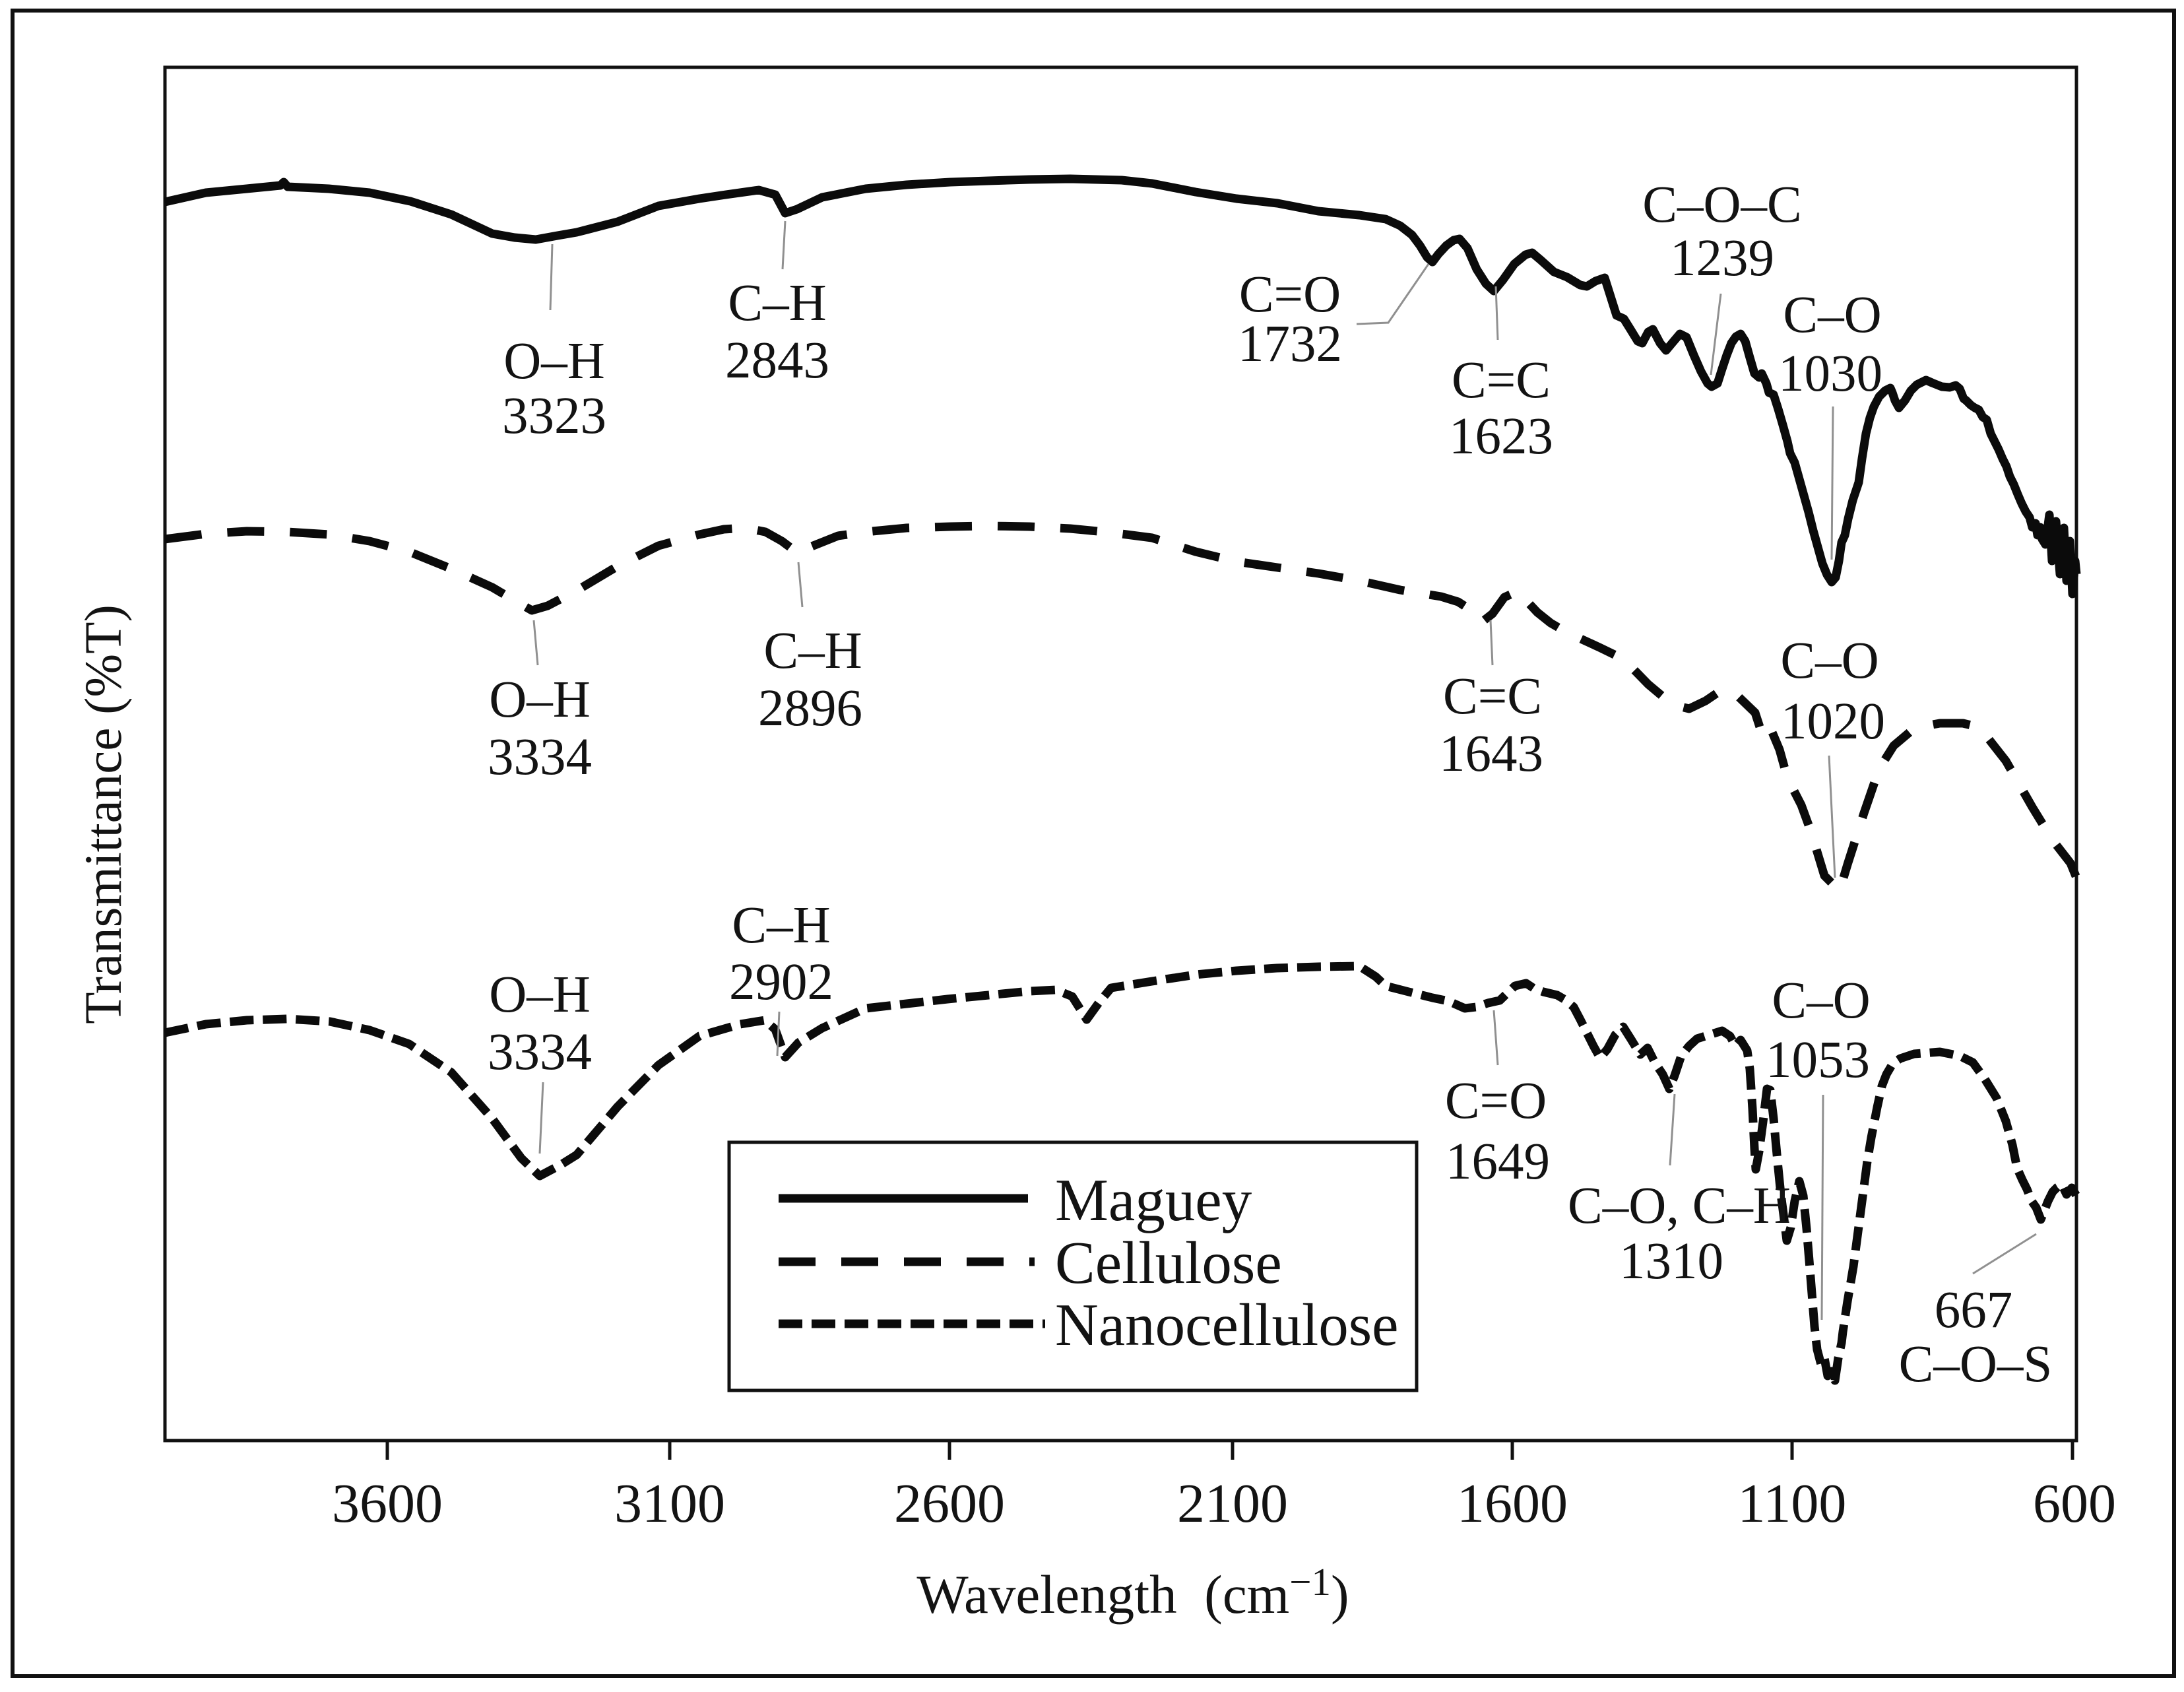 The height and width of the screenshot is (1692, 2184). What do you see at coordinates (1512, 1503) in the screenshot?
I see `svg-text: 1600` at bounding box center [1512, 1503].